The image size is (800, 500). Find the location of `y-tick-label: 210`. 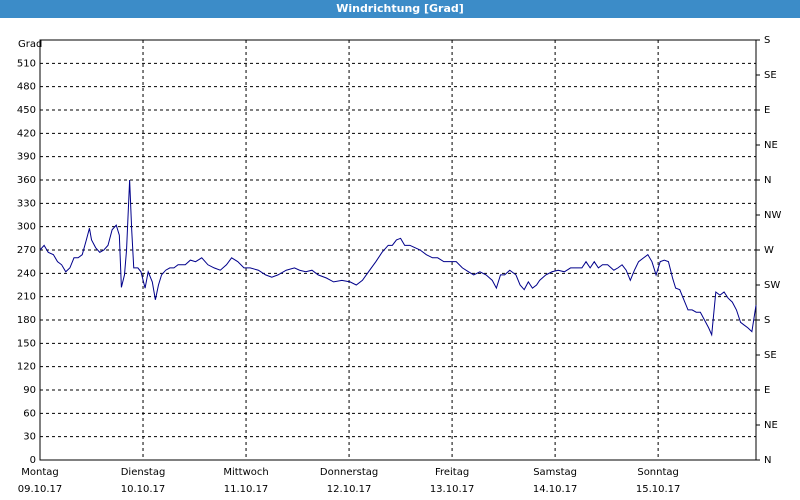

y-tick-label: 210 is located at coordinates (26, 297).